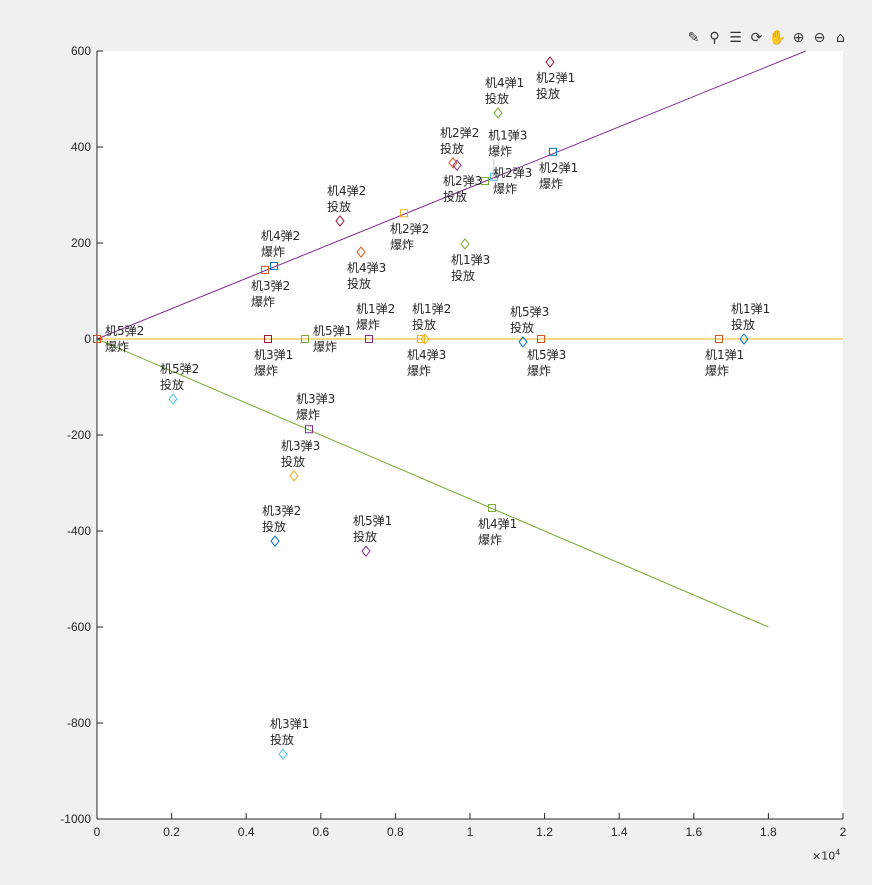 The height and width of the screenshot is (885, 872). What do you see at coordinates (75, 819) in the screenshot?
I see `y-tick-label: -1000` at bounding box center [75, 819].